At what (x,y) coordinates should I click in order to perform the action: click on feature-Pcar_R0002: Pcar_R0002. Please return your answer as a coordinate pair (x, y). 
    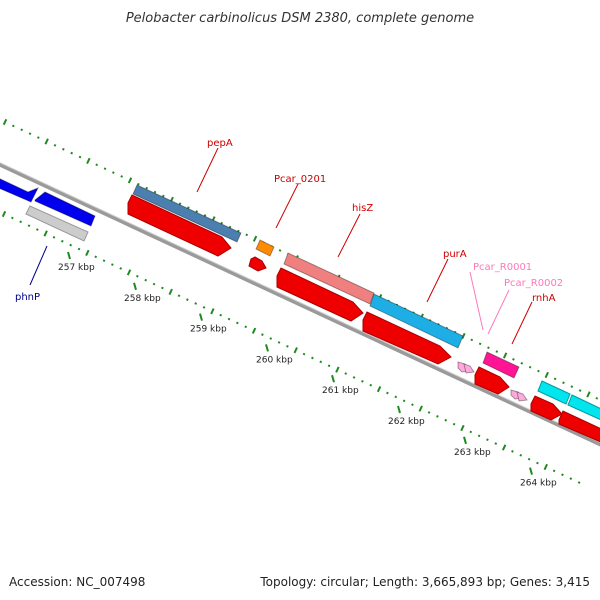
    Looking at the image, I should click on (525, 340).